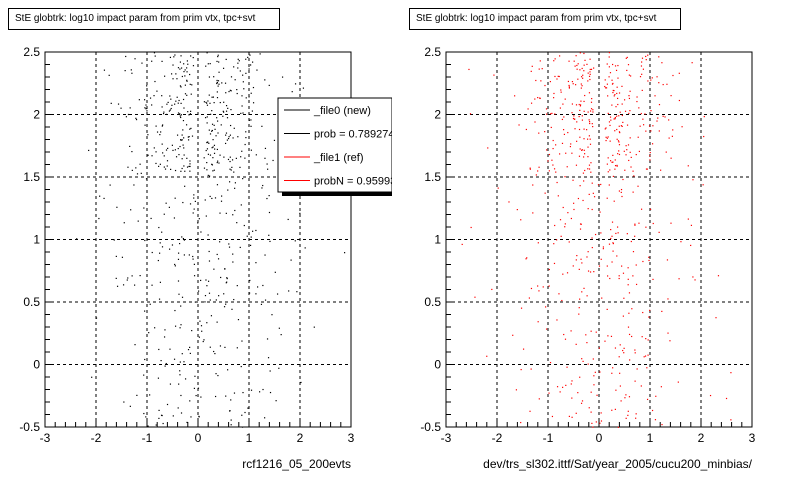 The width and height of the screenshot is (800, 480). What do you see at coordinates (358, 182) in the screenshot?
I see `legend-entry-label: probN = 0.959933` at bounding box center [358, 182].